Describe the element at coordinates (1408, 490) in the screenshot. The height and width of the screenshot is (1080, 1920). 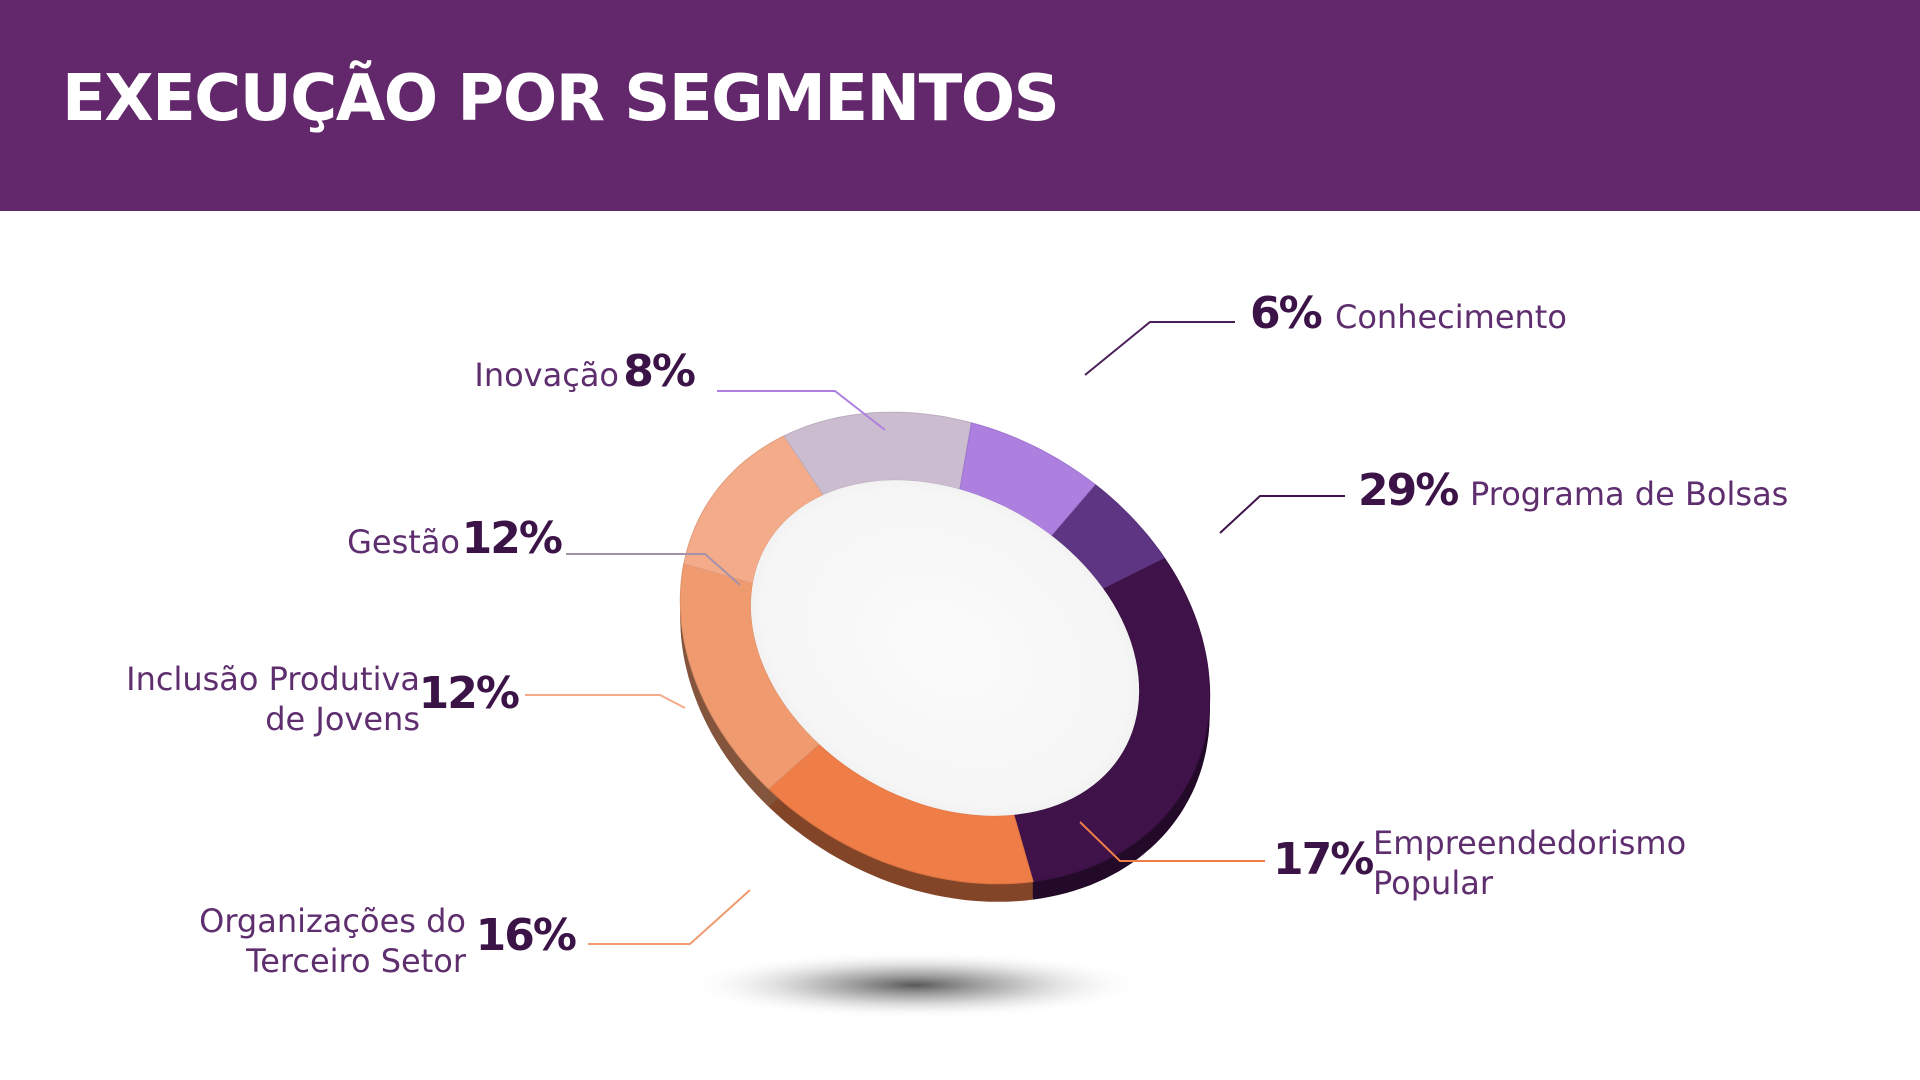
I see `value-label: 29%` at that location.